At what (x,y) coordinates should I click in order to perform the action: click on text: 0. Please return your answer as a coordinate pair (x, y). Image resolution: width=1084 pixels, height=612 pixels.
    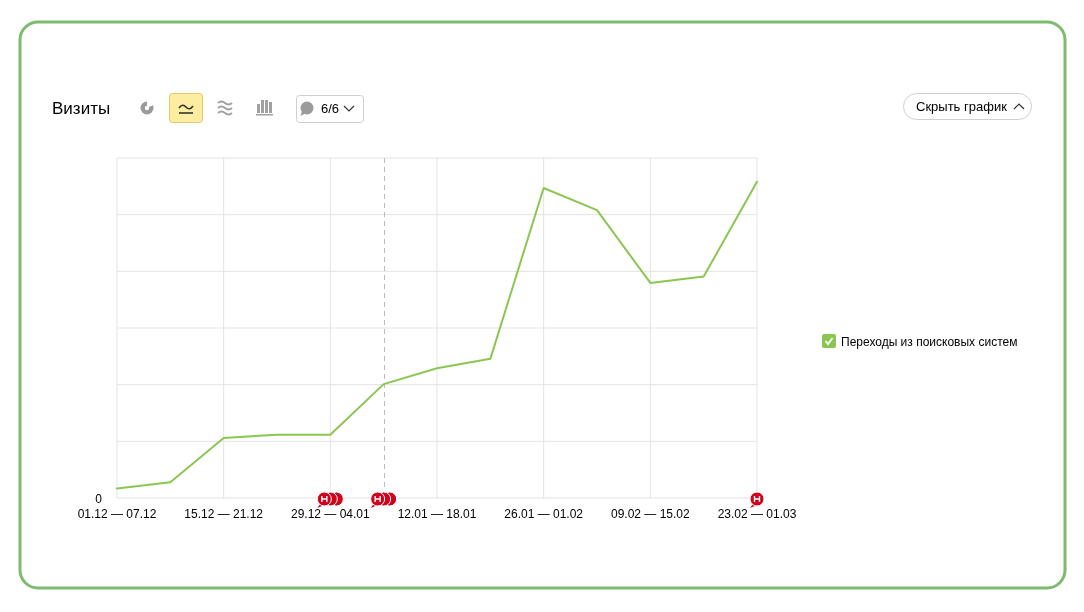
    Looking at the image, I should click on (99, 499).